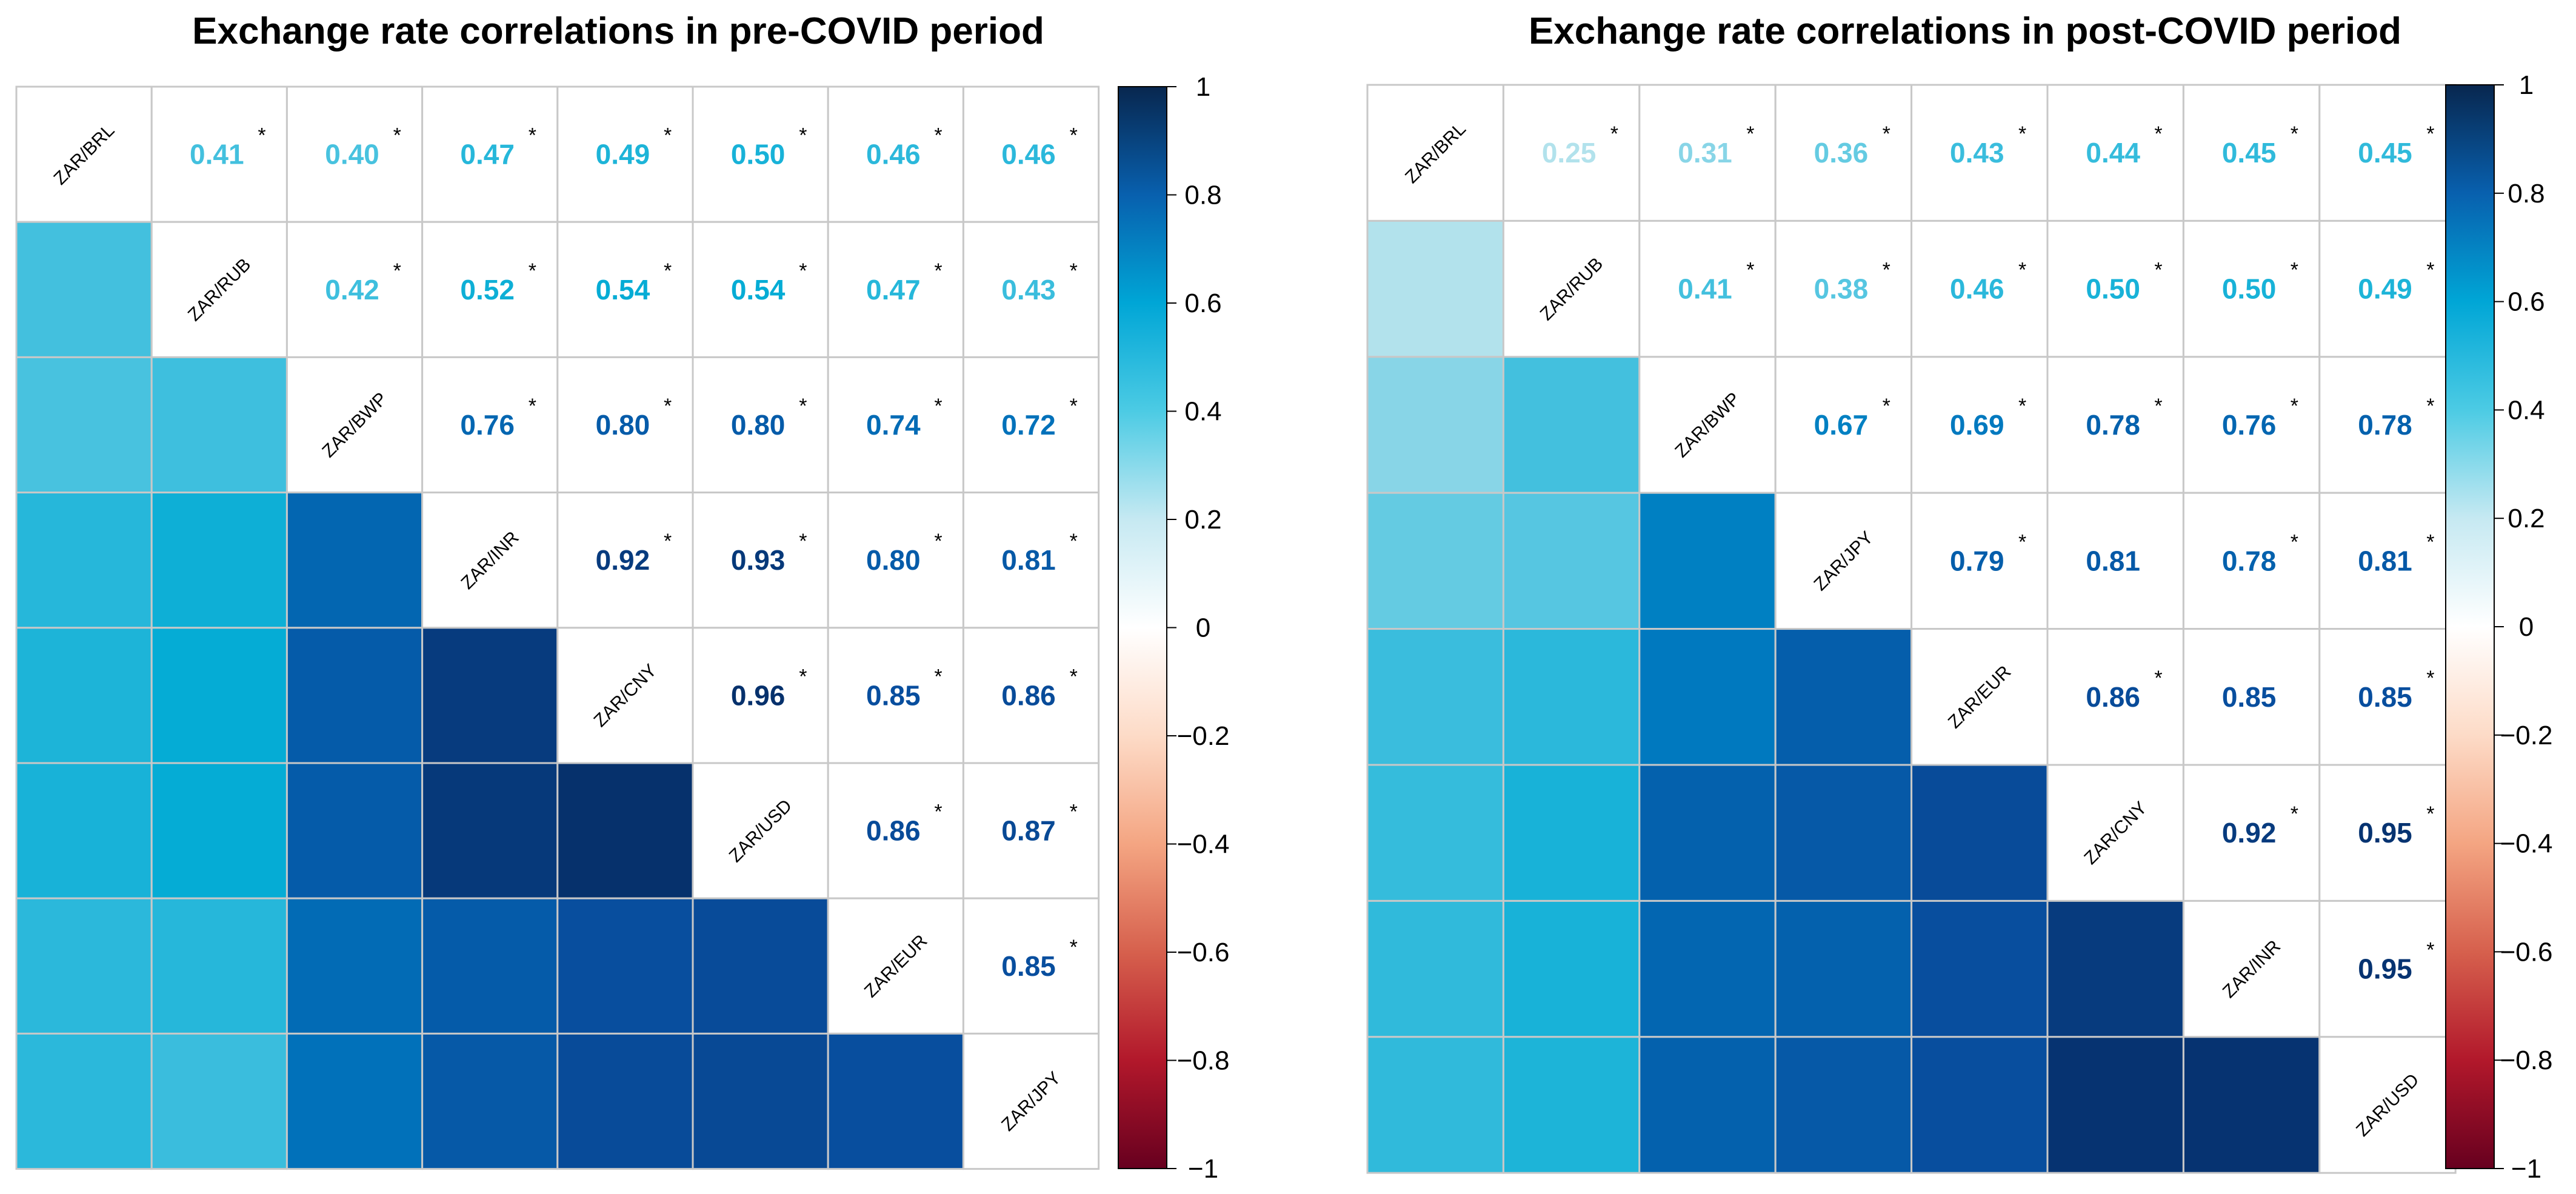 The height and width of the screenshot is (1194, 2576). What do you see at coordinates (623, 560) in the screenshot?
I see `coefficient-label: 0.92` at bounding box center [623, 560].